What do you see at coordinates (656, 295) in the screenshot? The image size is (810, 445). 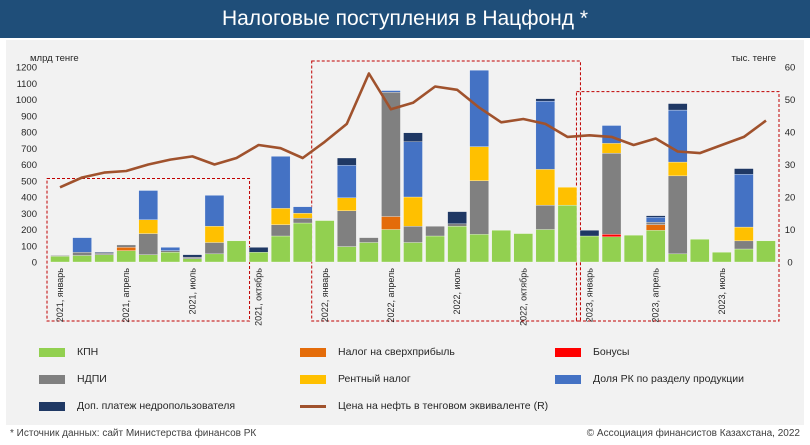 I see `x-tick-label: 2023, апрель` at bounding box center [656, 295].